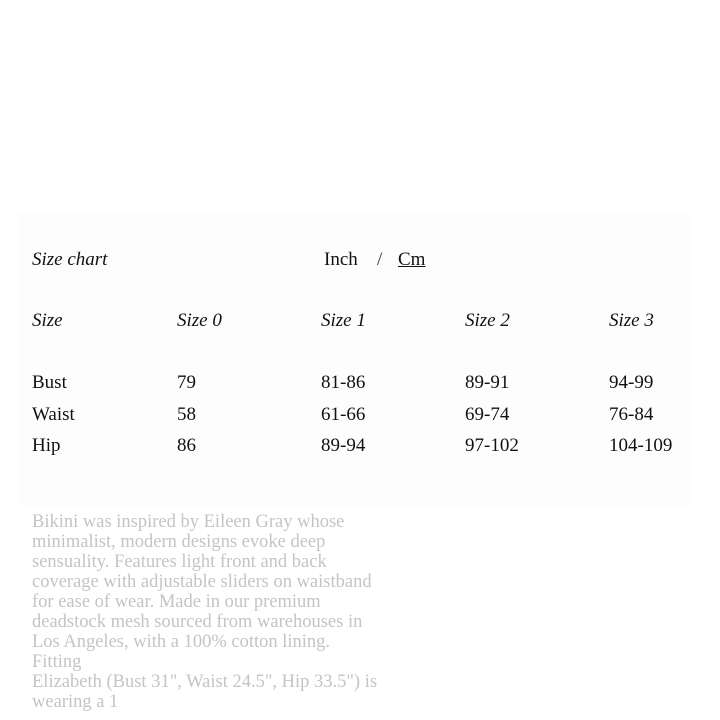  What do you see at coordinates (343, 320) in the screenshot?
I see `header-size-1: Size 1` at bounding box center [343, 320].